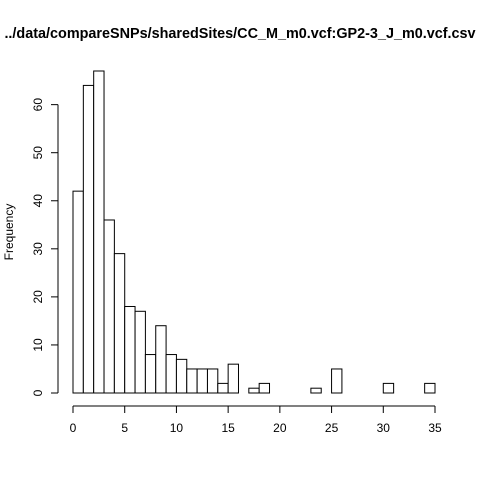 This screenshot has height=480, width=480. I want to click on y-axis: 0 10 20 30 40 50 60, so click(45, 247).